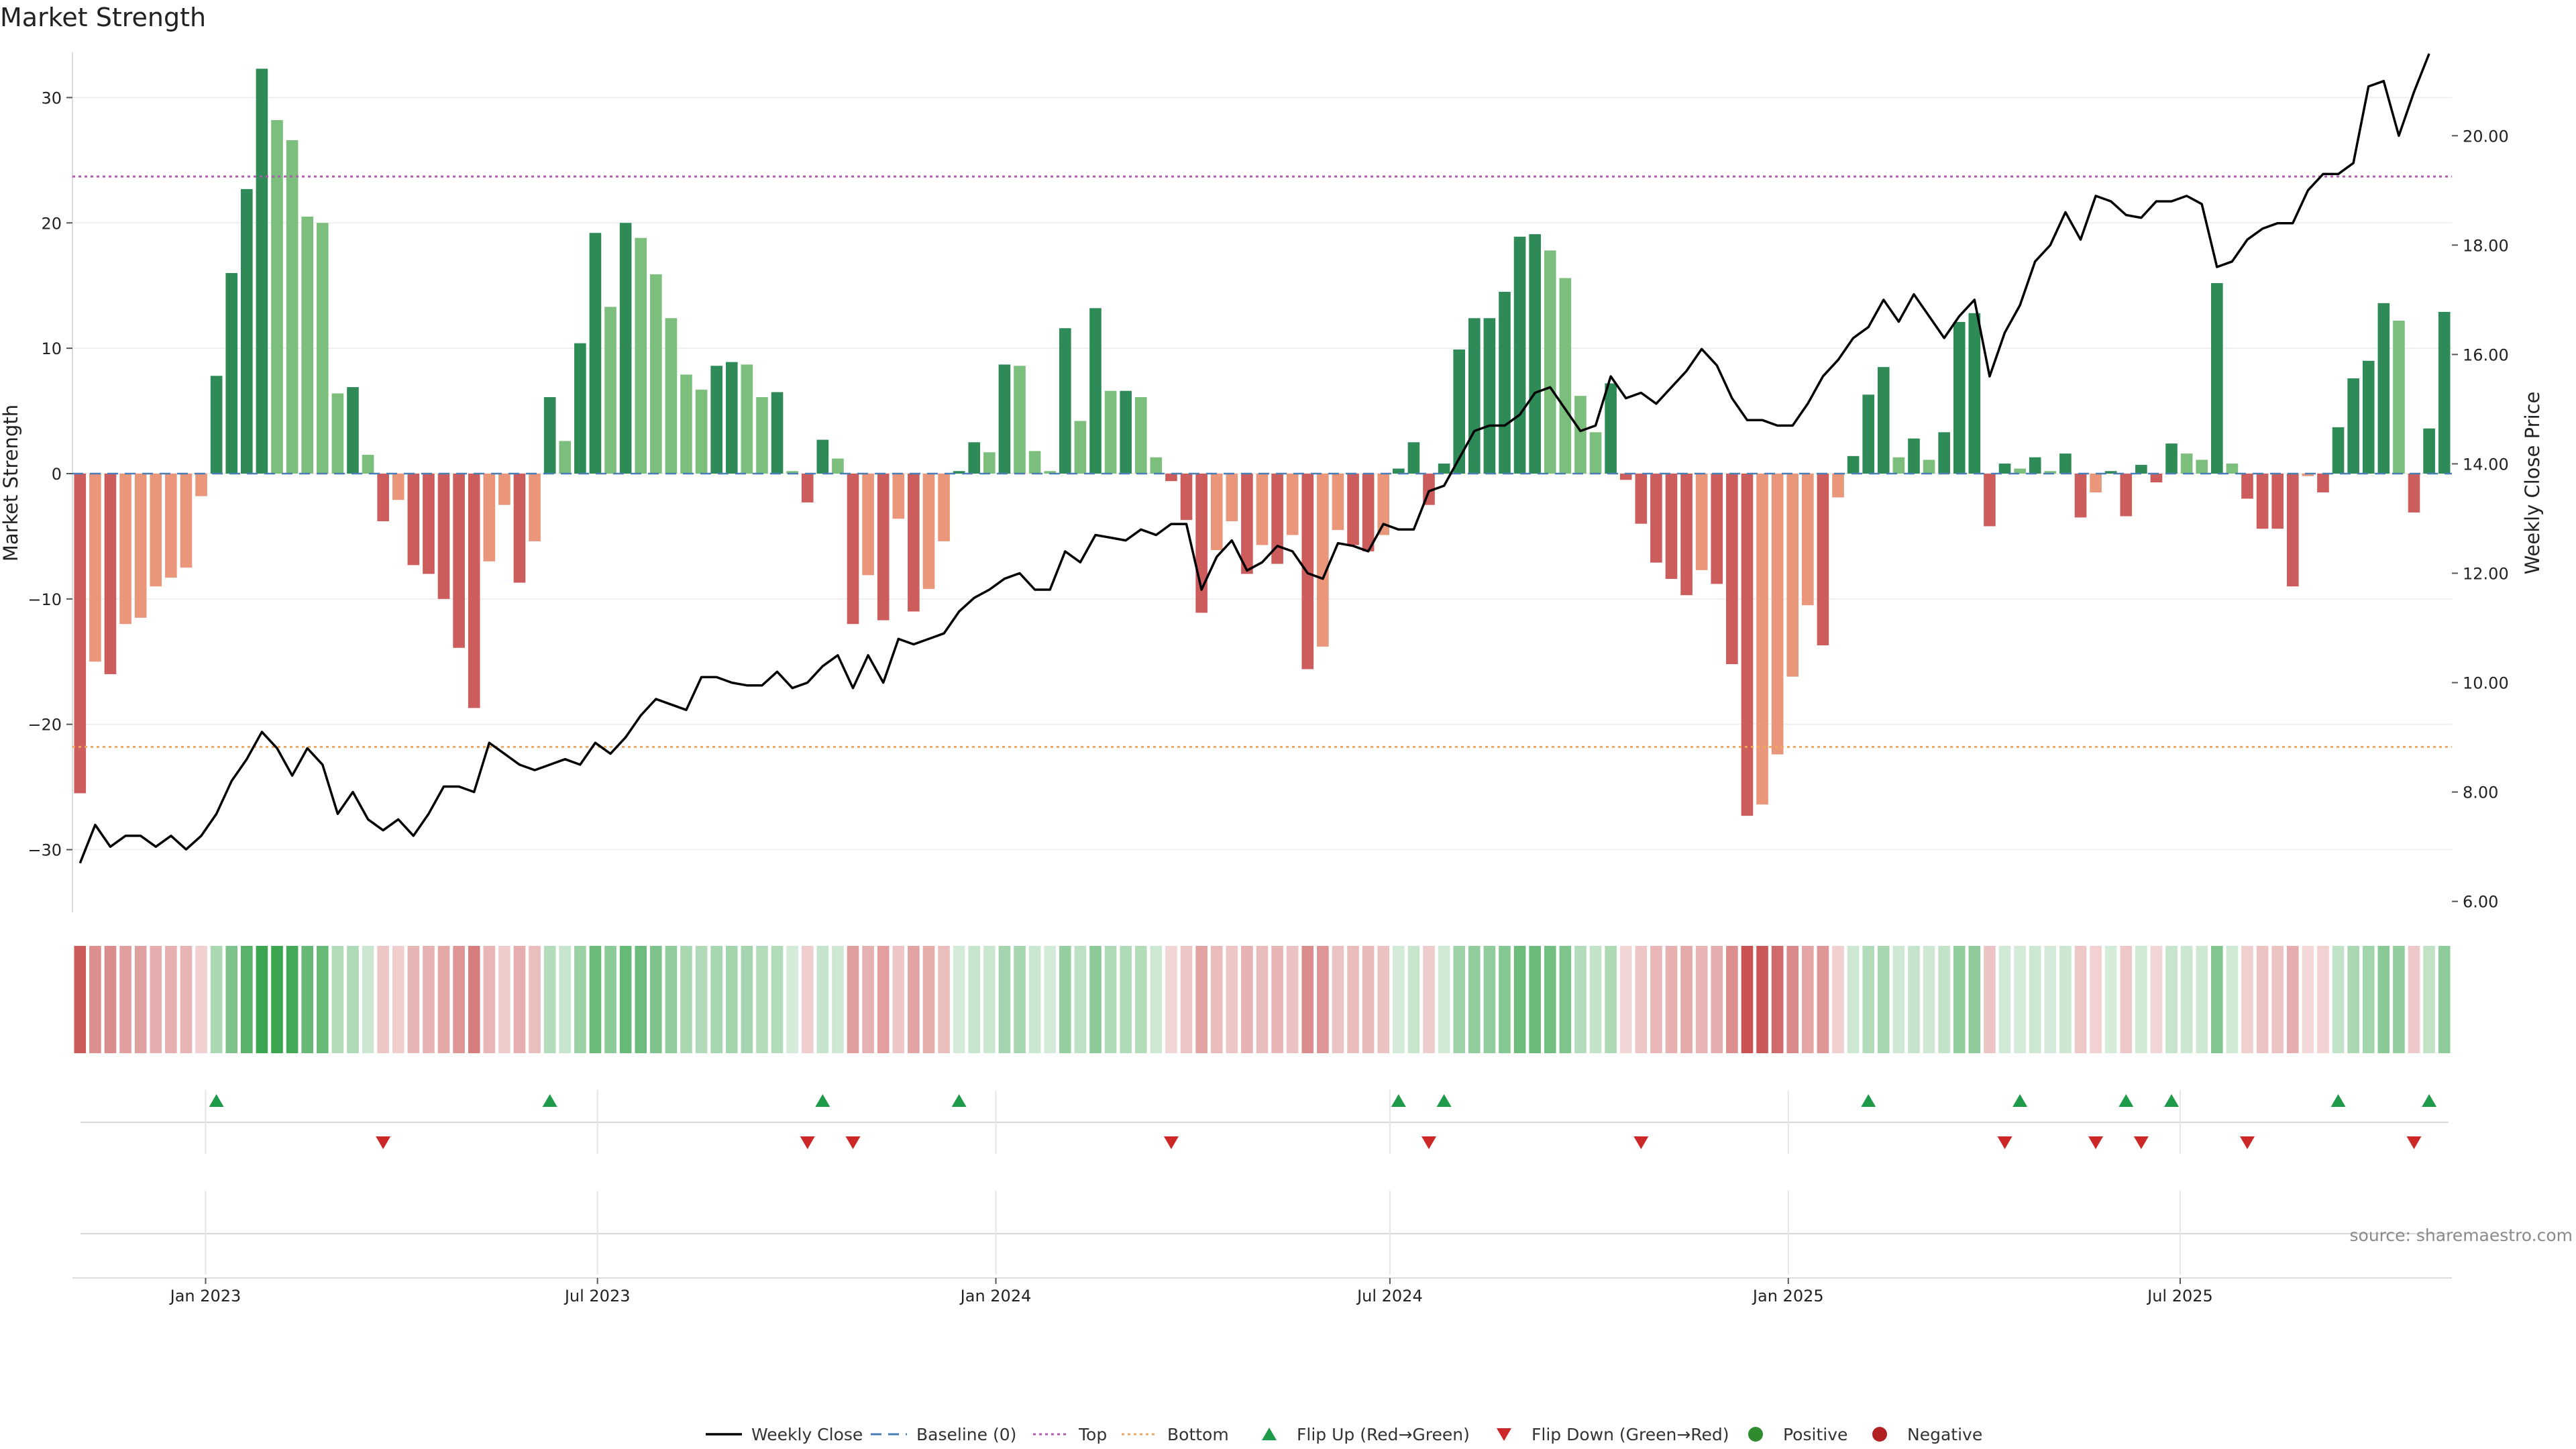 The image size is (2576, 1449). I want to click on legend-label: Flip Down (Green→Red), so click(1630, 1434).